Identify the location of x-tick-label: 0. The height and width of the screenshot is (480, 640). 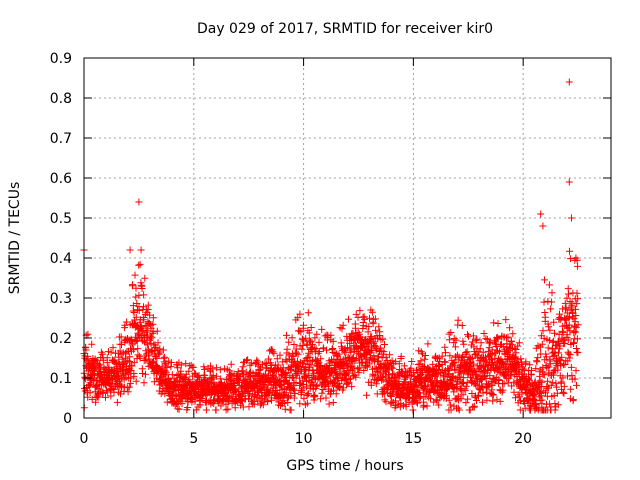
(84, 439).